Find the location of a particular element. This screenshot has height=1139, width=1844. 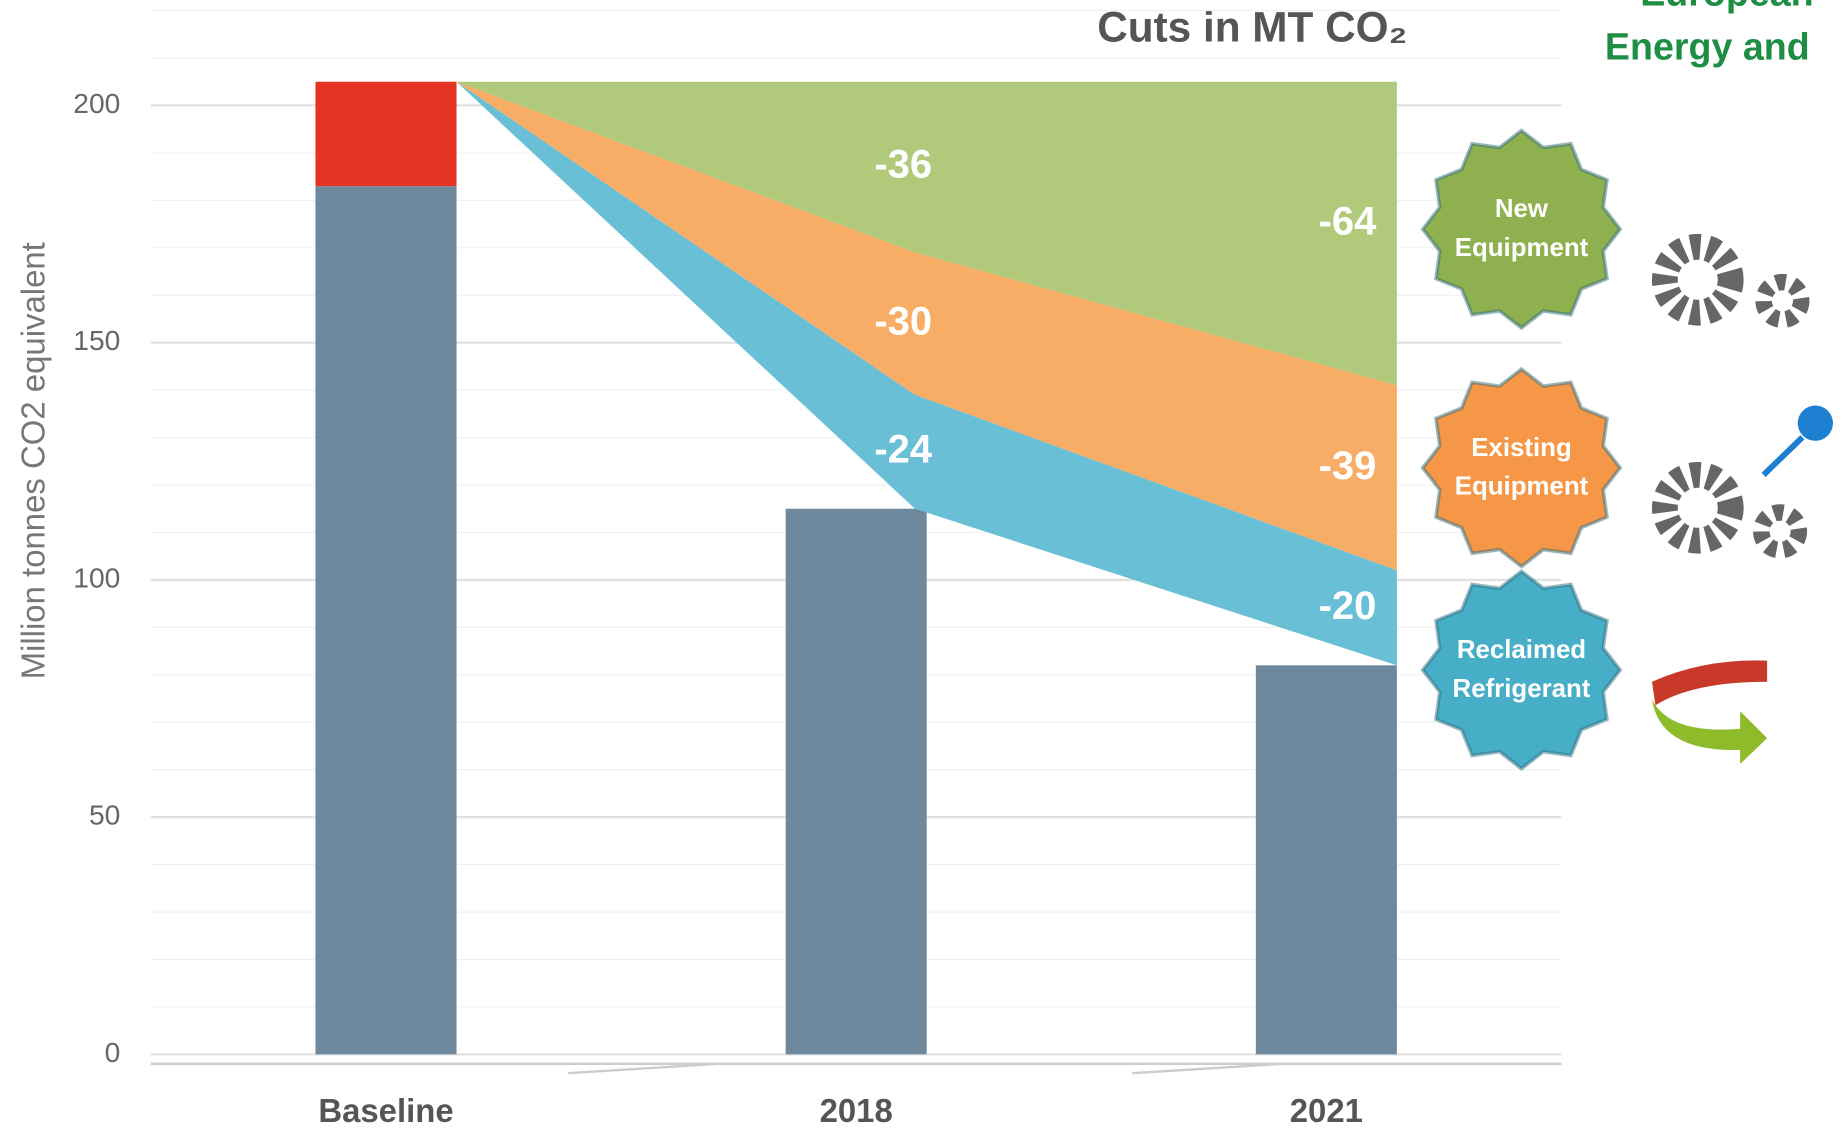

header: European is located at coordinates (1726, 6).